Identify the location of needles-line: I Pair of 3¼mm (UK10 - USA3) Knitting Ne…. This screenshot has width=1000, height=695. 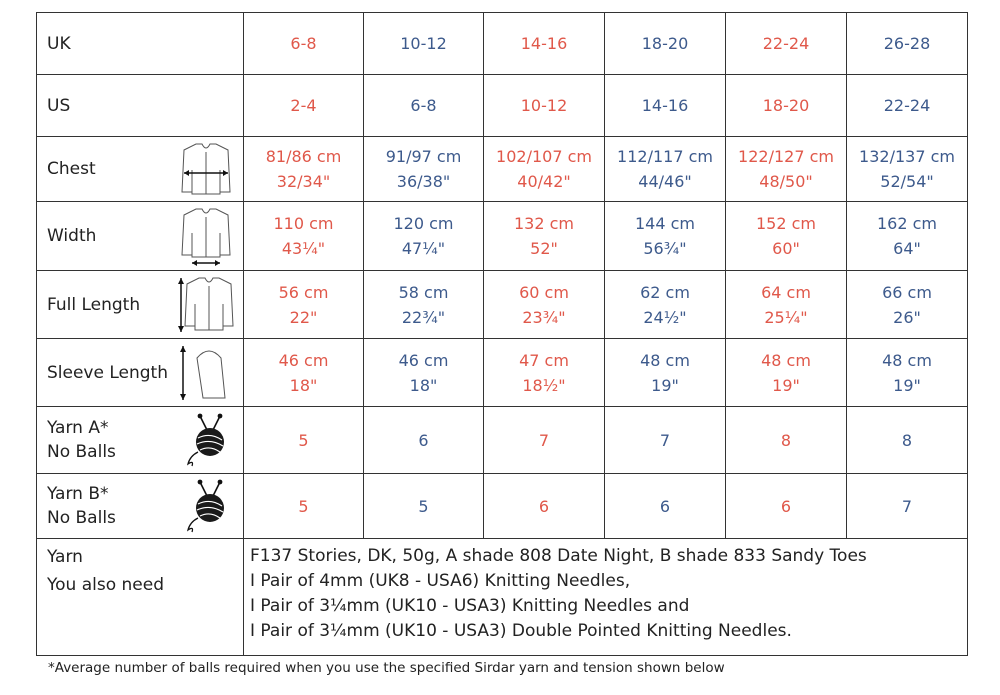
(470, 606).